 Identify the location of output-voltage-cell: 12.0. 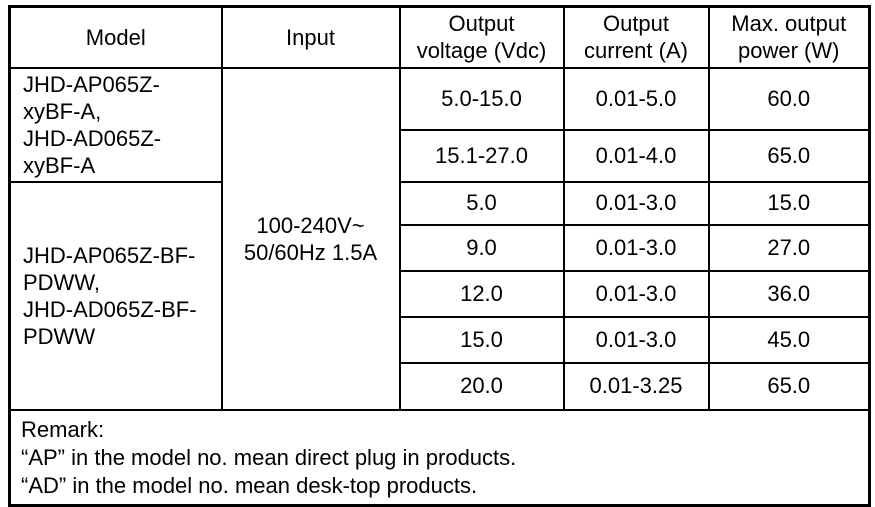
(481, 293).